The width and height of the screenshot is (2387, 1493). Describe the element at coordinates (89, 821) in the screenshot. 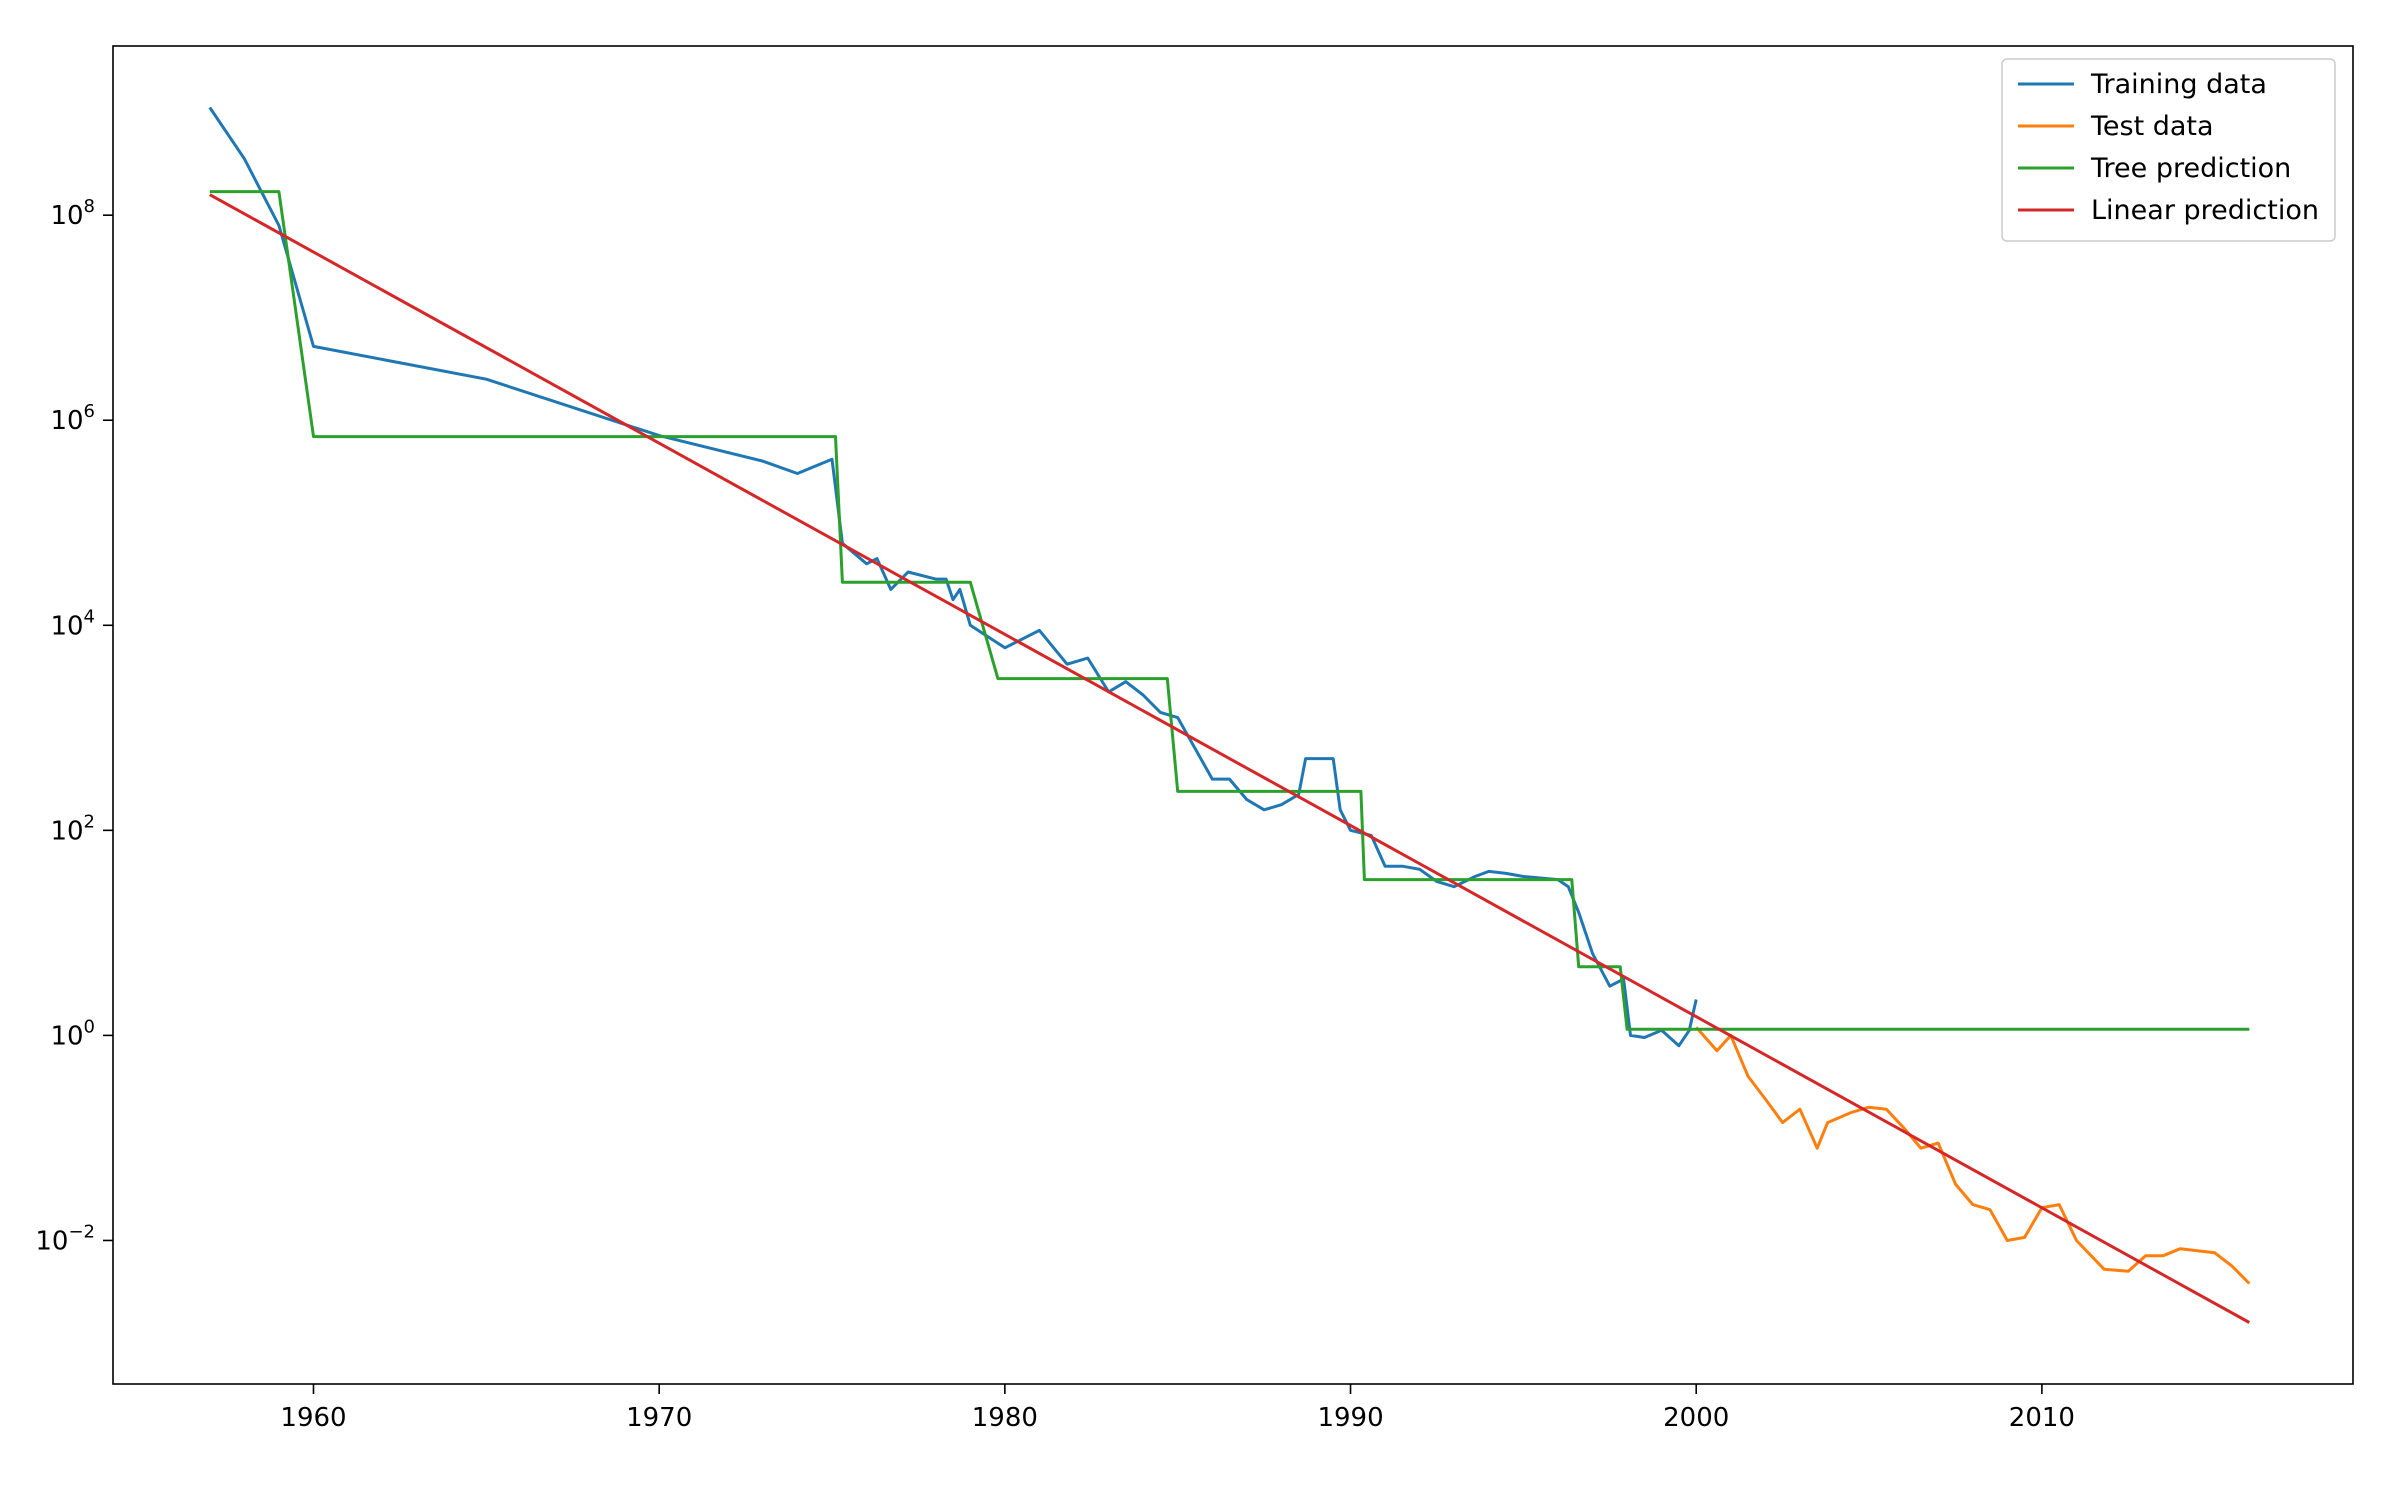

I see `y-tick-exponent: 2` at that location.